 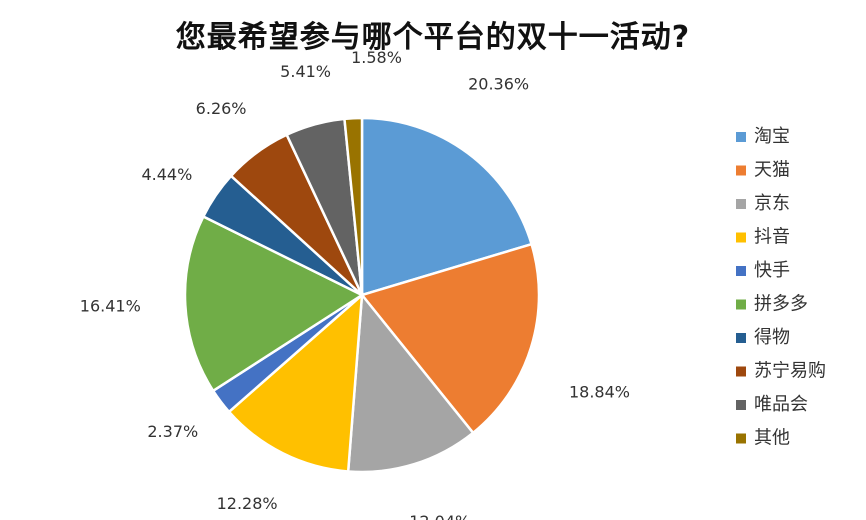 I want to click on data-label-0: 20.36%, so click(x=498, y=83).